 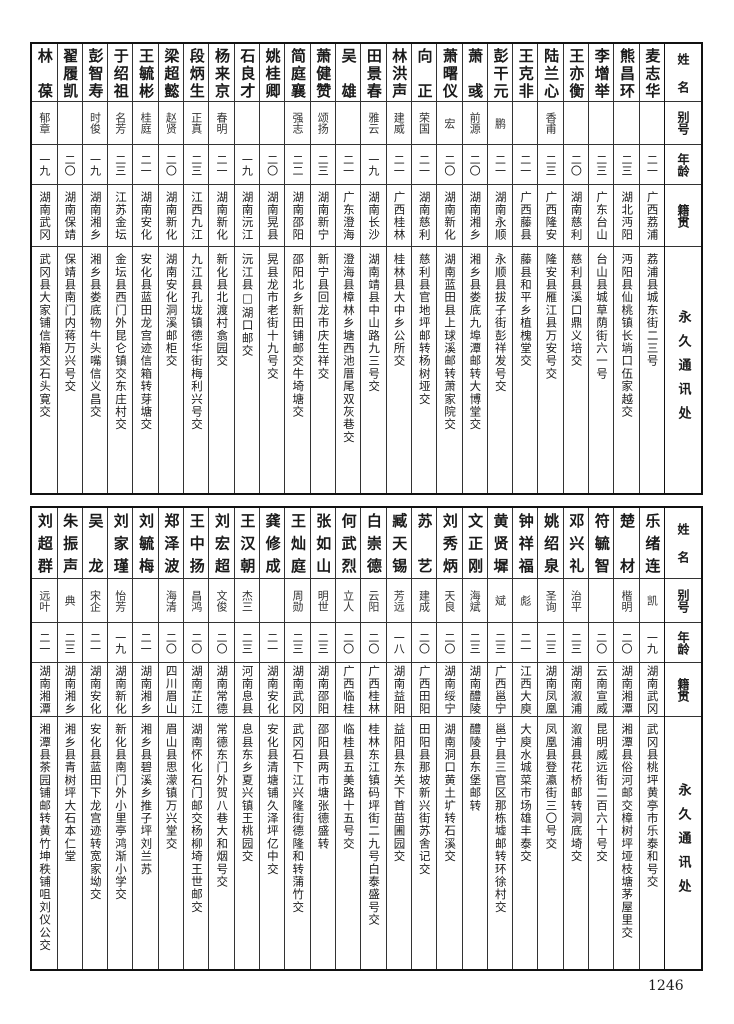 I want to click on alias-cell: 圣询, so click(x=550, y=601).